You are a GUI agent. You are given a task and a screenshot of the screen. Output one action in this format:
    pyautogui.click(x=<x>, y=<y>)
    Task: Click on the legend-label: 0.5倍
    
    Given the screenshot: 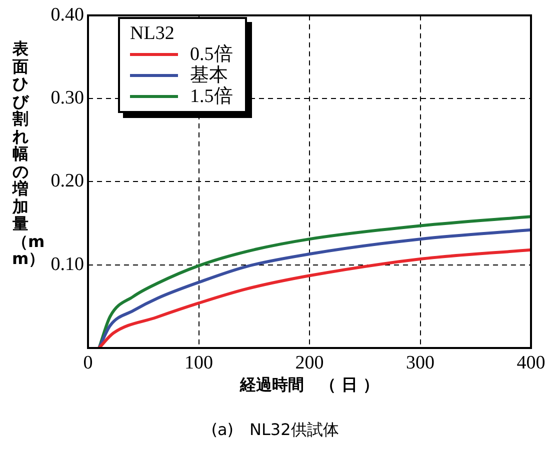 What is the action you would take?
    pyautogui.click(x=211, y=54)
    